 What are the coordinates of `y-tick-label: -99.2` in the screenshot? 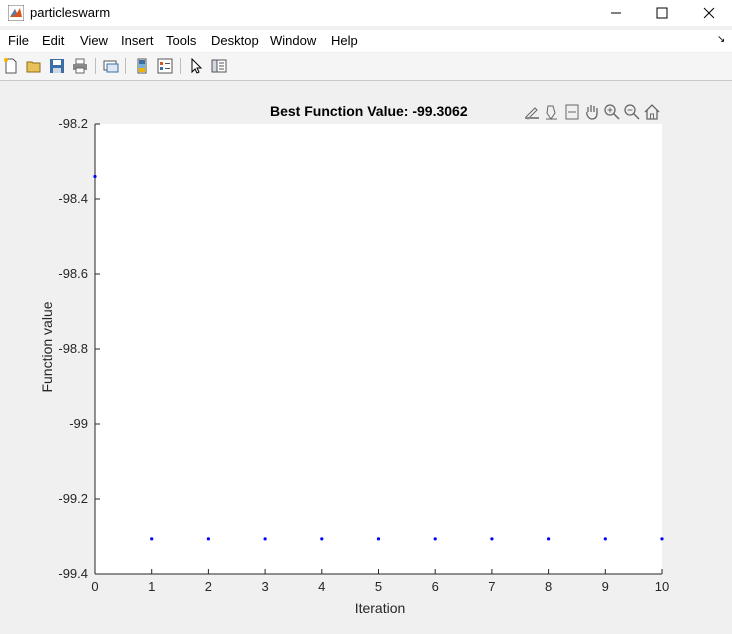 It's located at (73, 498).